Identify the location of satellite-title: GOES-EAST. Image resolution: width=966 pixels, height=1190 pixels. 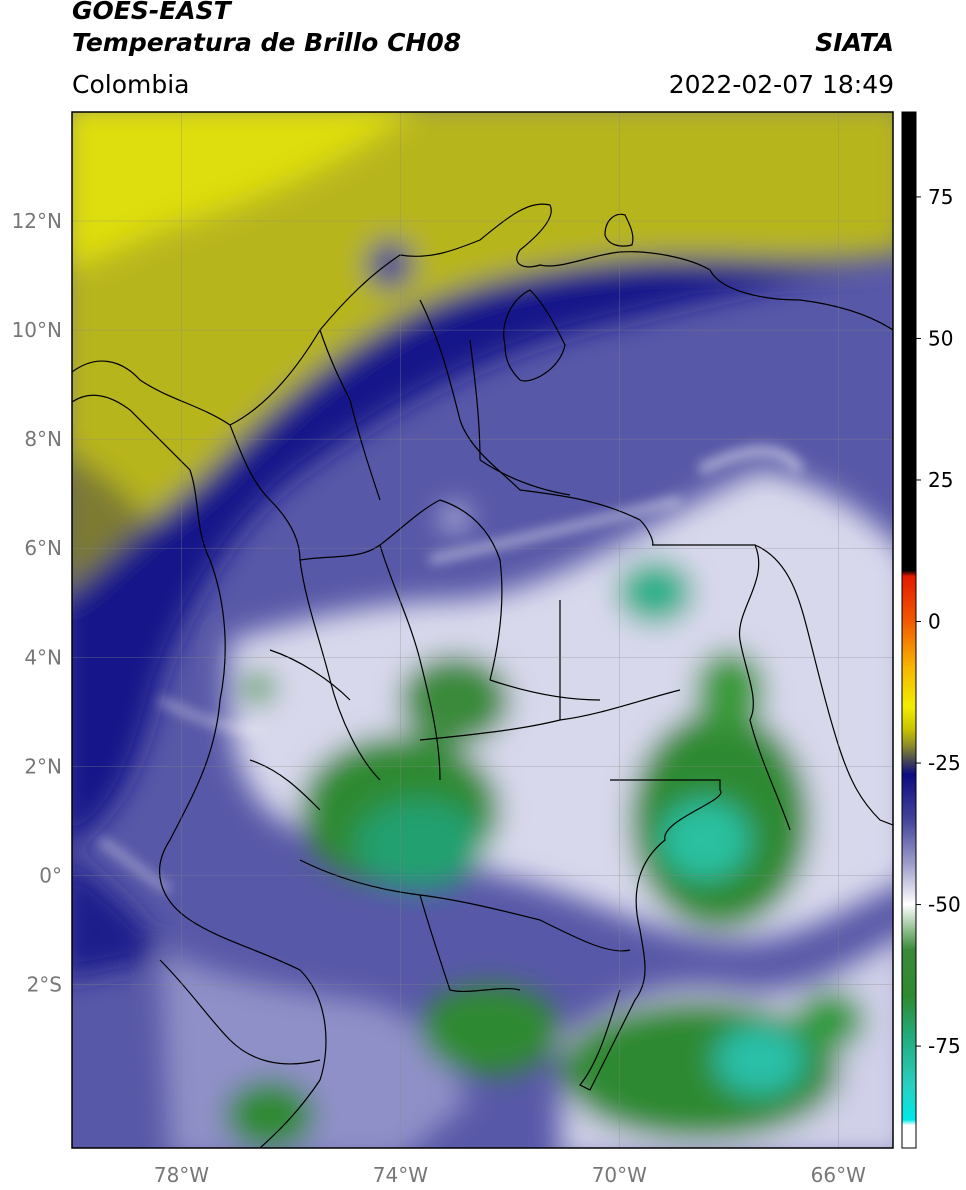
(151, 12).